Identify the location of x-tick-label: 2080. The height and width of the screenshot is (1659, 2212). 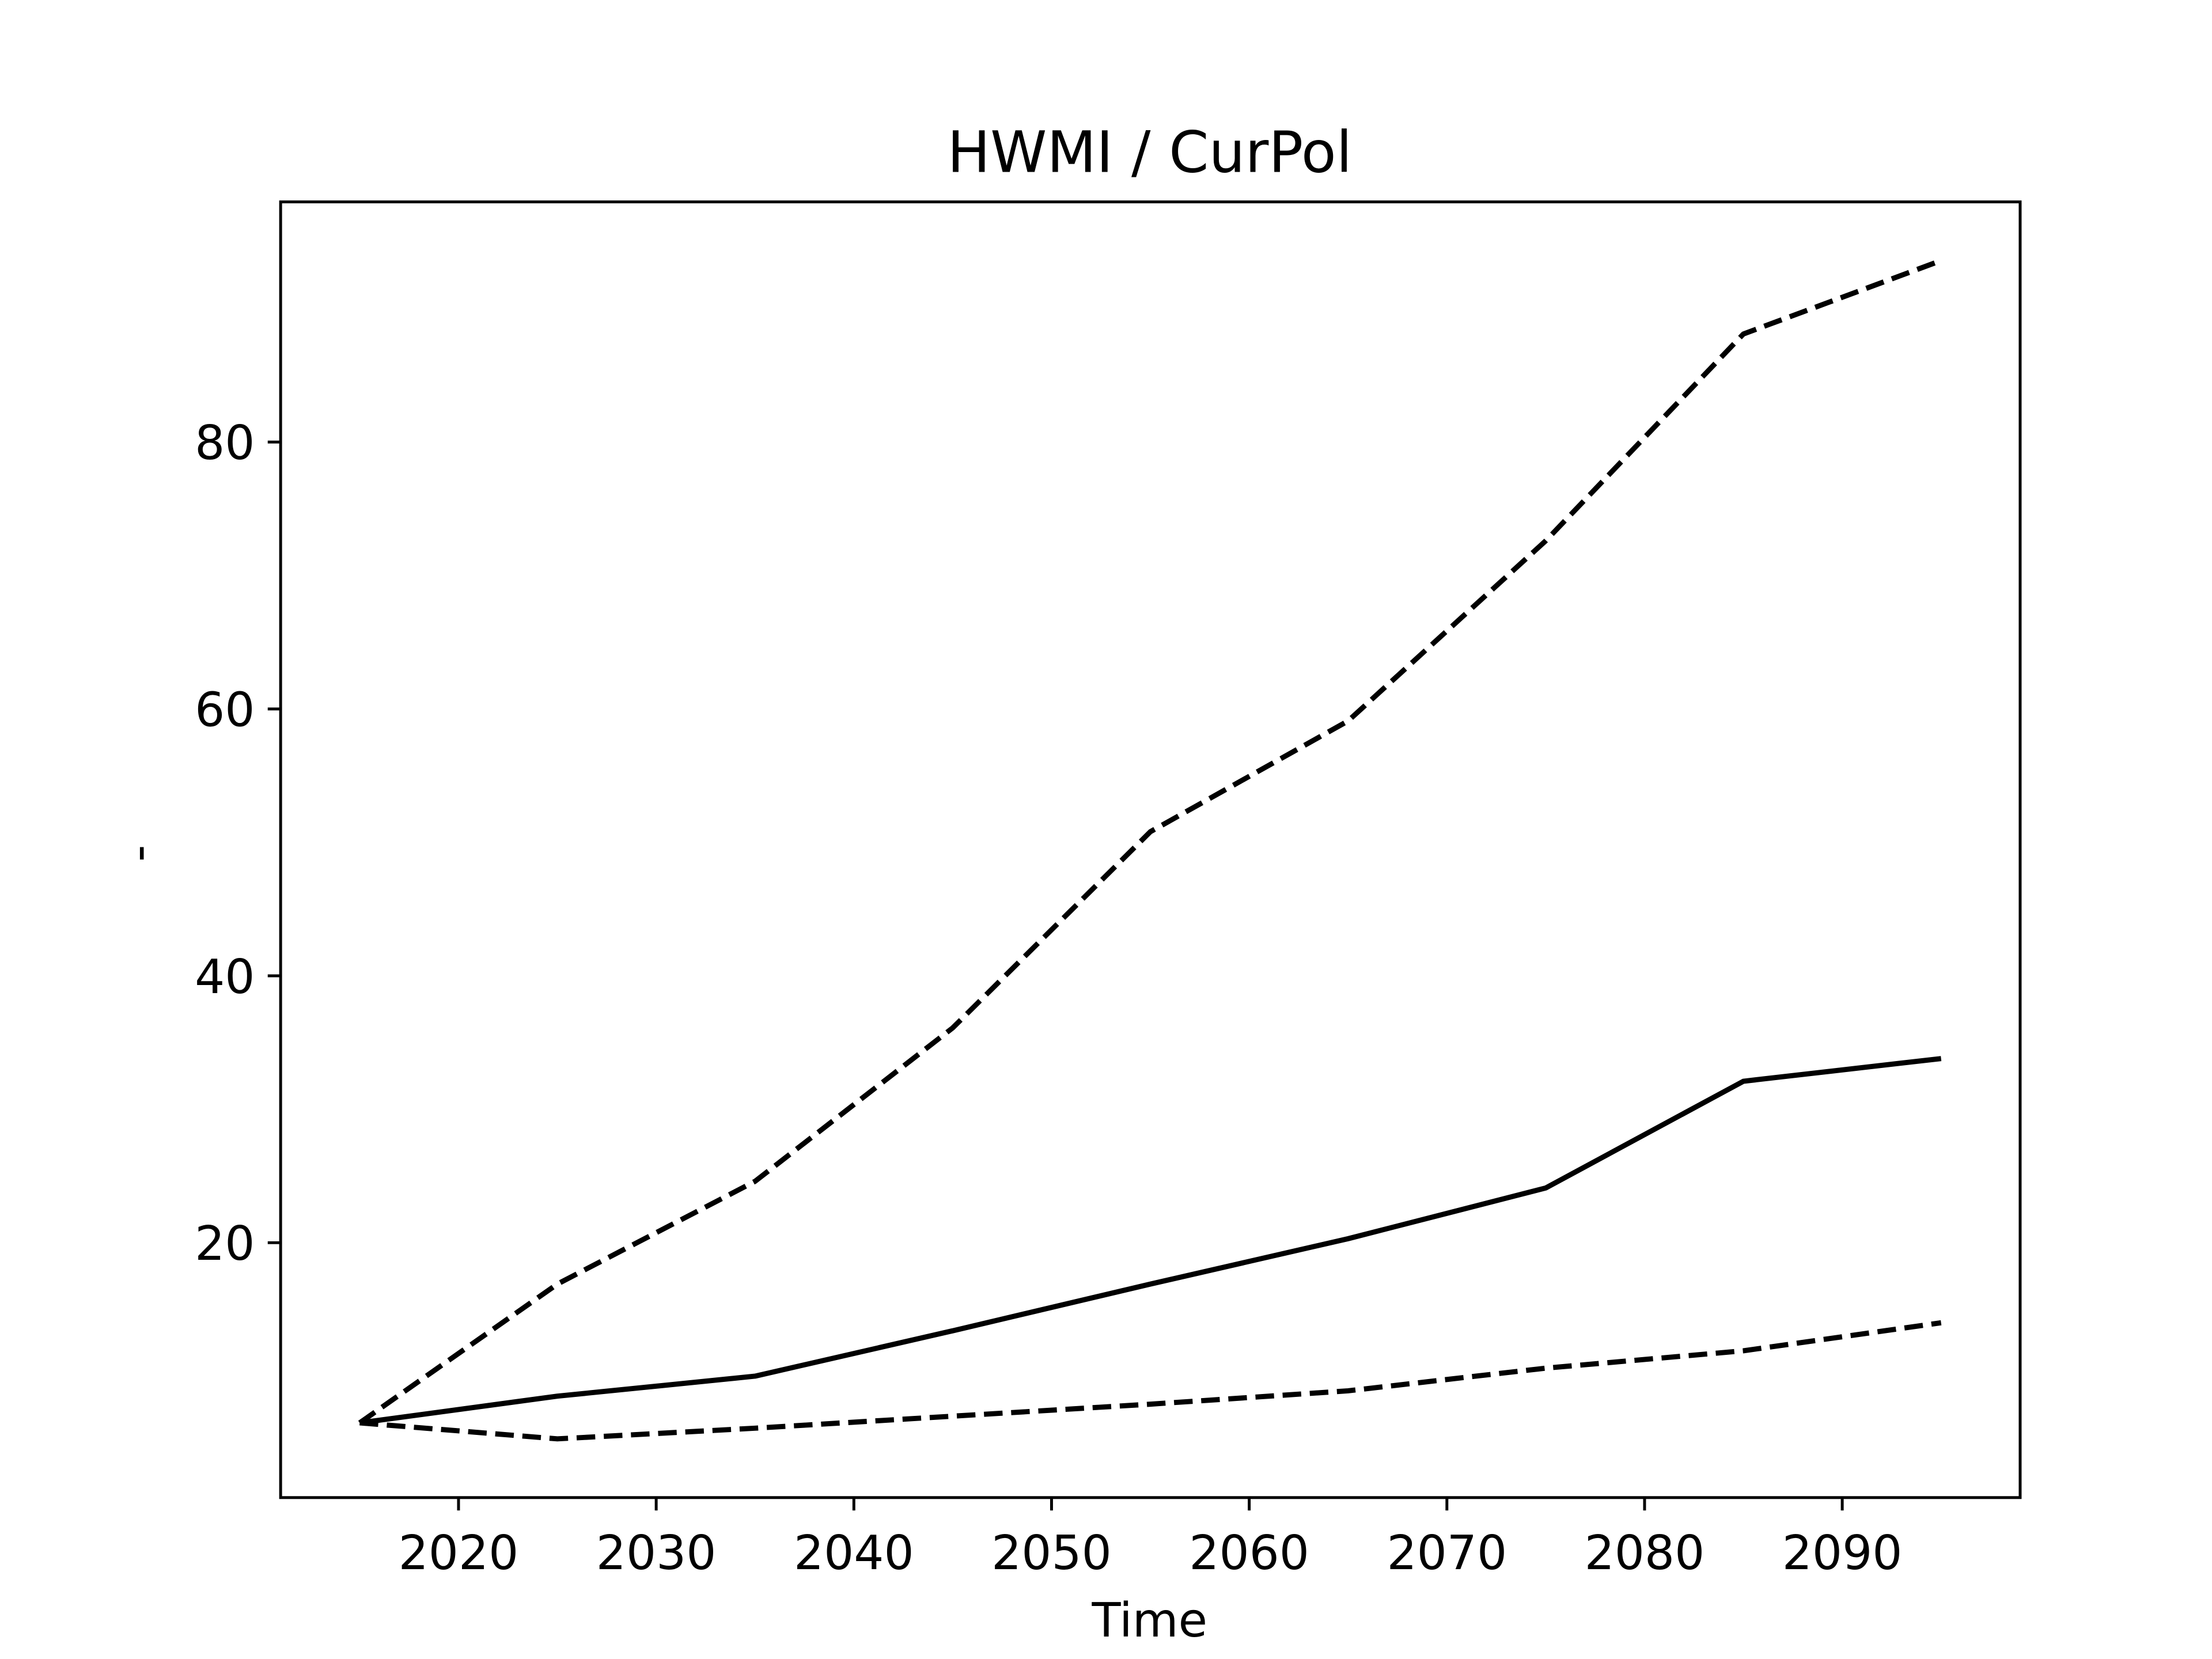
(1645, 1553).